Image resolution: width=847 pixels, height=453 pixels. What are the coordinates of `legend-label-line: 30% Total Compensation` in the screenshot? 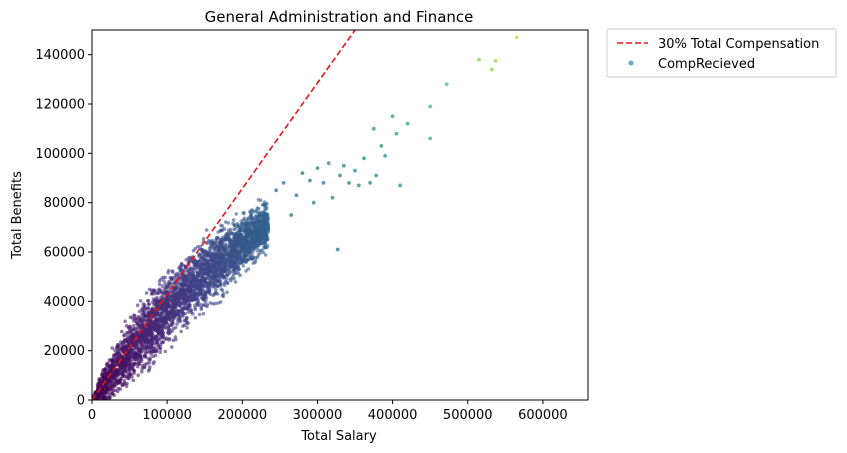 It's located at (738, 44).